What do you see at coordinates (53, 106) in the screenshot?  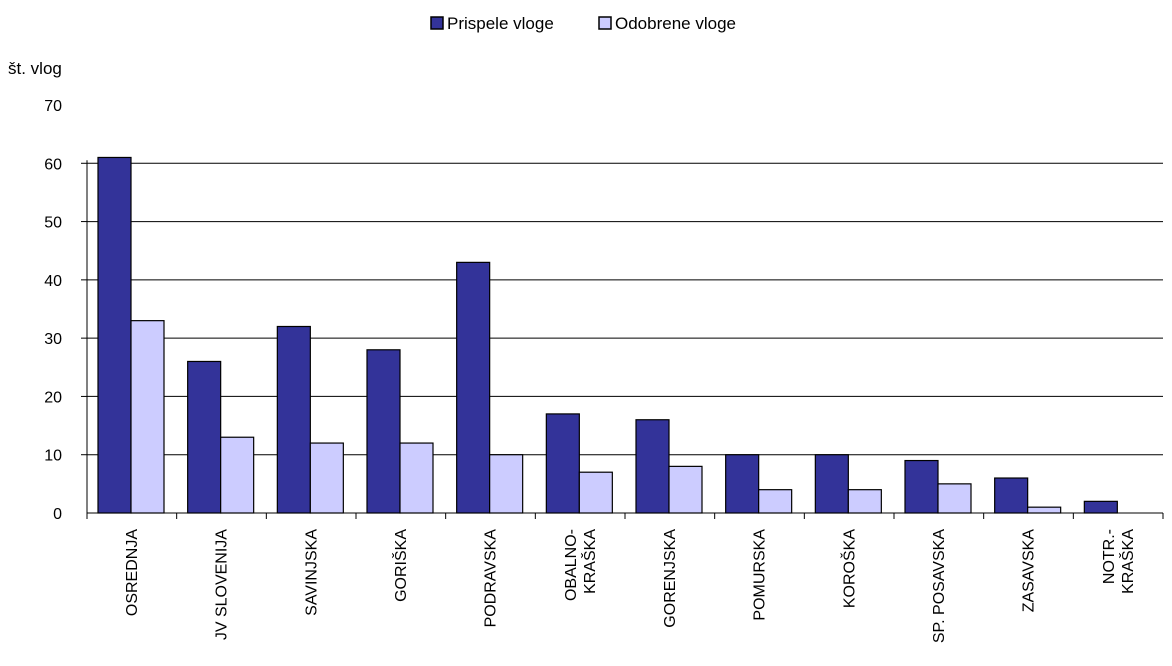 I see `y-tick-label: 70` at bounding box center [53, 106].